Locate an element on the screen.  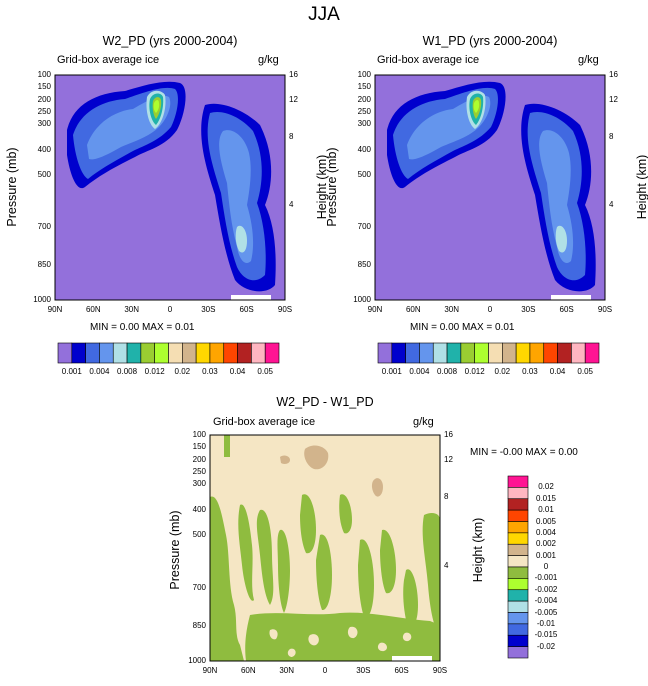
panel3-negative-region-j is located at coordinates (388, 561).